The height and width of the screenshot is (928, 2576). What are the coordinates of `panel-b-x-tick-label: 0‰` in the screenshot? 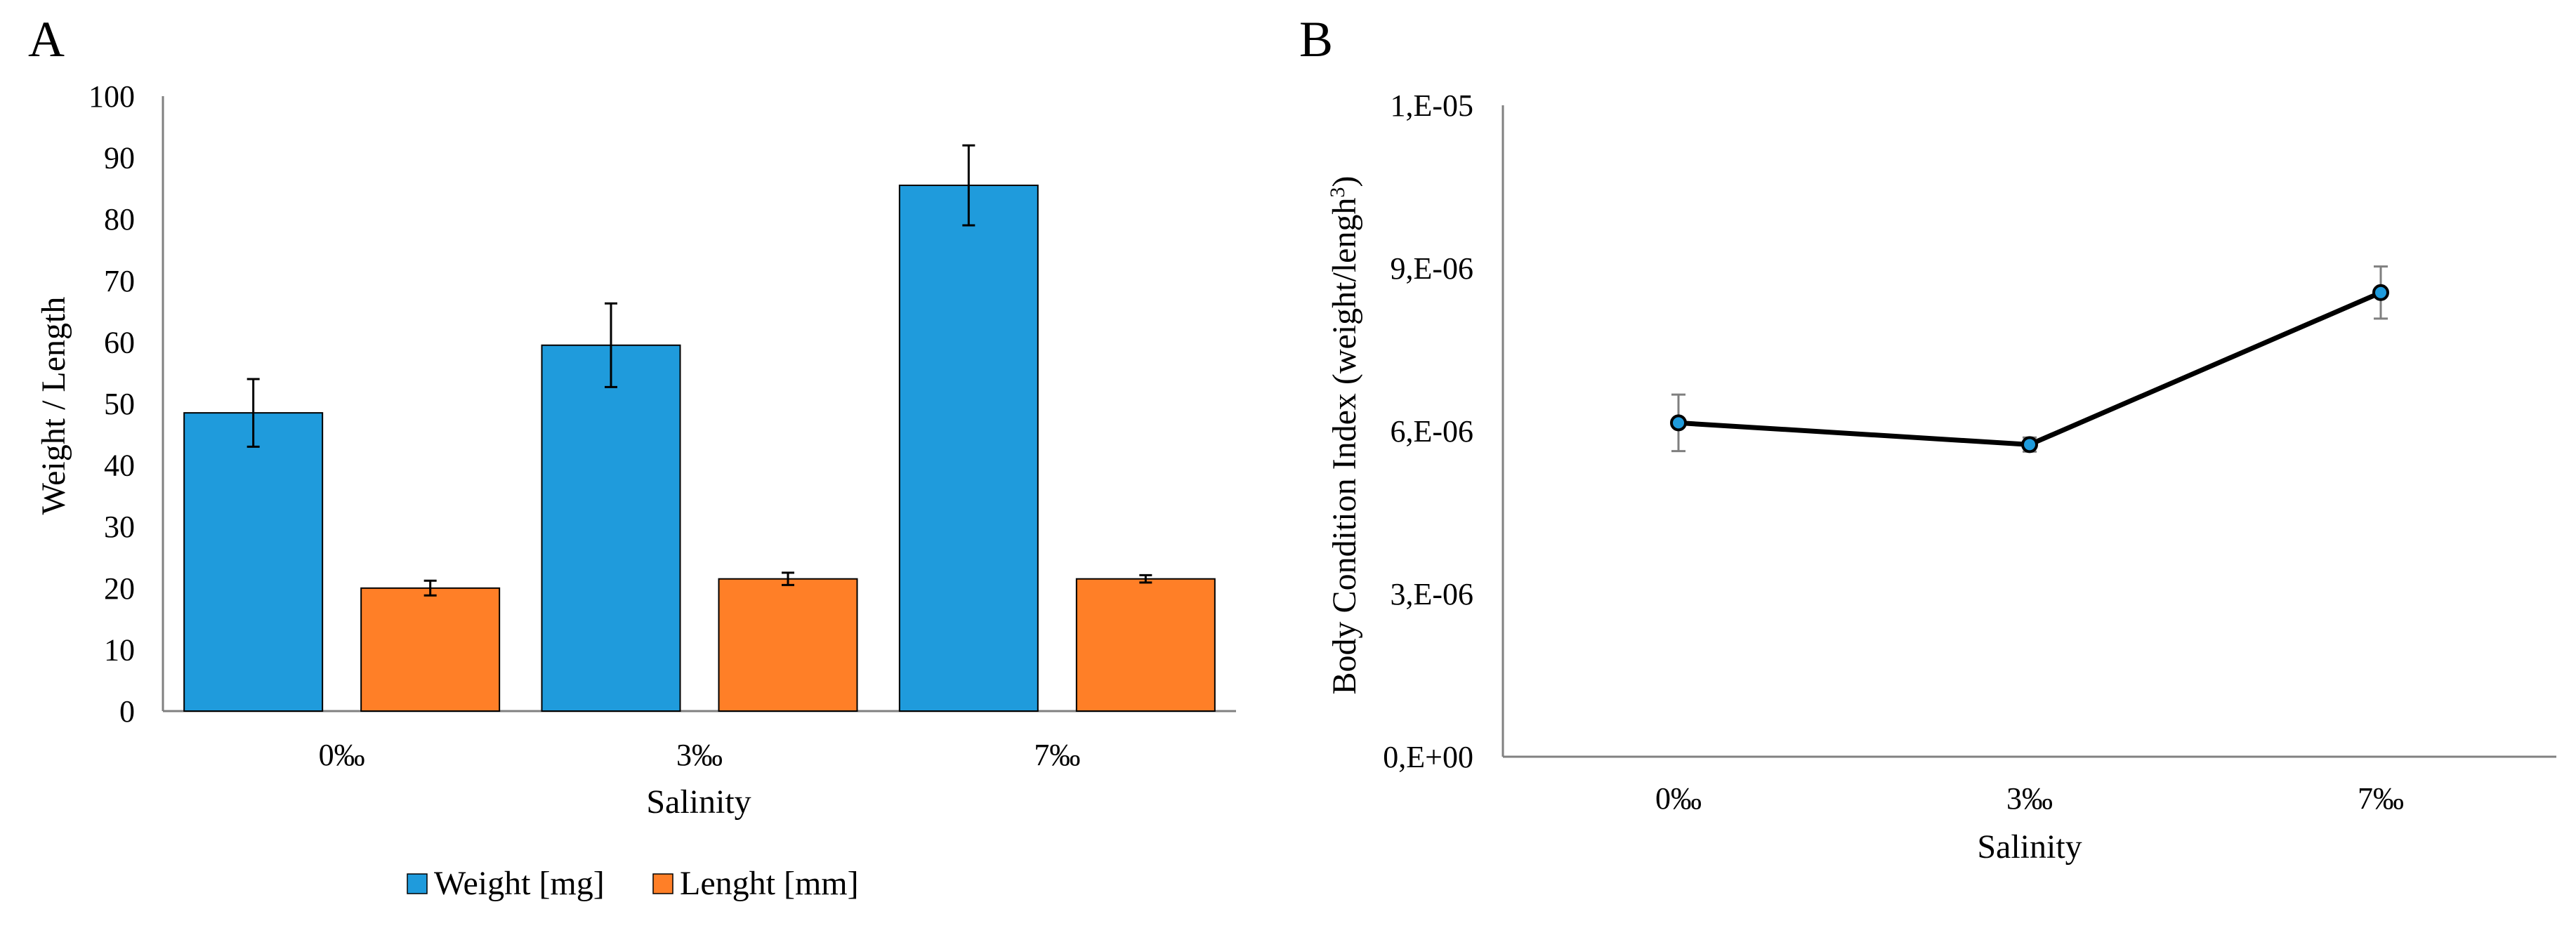 It's located at (1678, 798).